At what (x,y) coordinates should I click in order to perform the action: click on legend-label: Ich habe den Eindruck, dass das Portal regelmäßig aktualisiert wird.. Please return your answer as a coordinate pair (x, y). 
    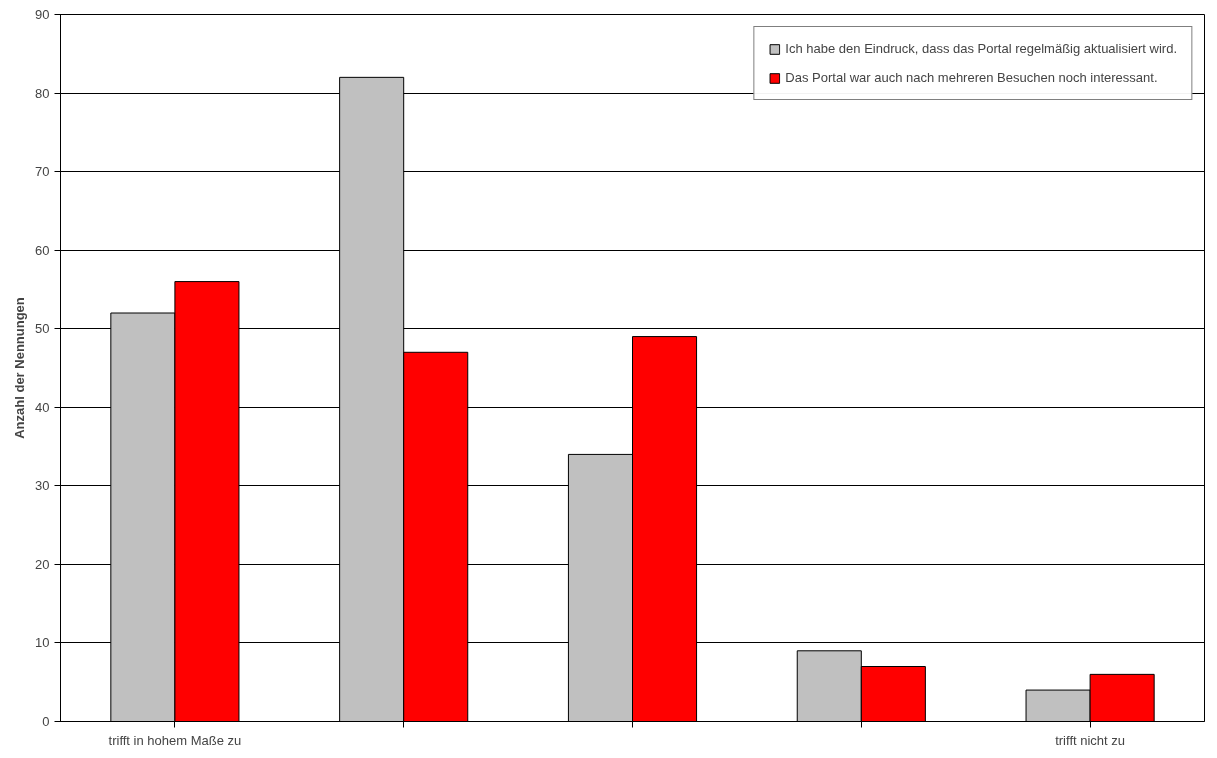
    Looking at the image, I should click on (981, 48).